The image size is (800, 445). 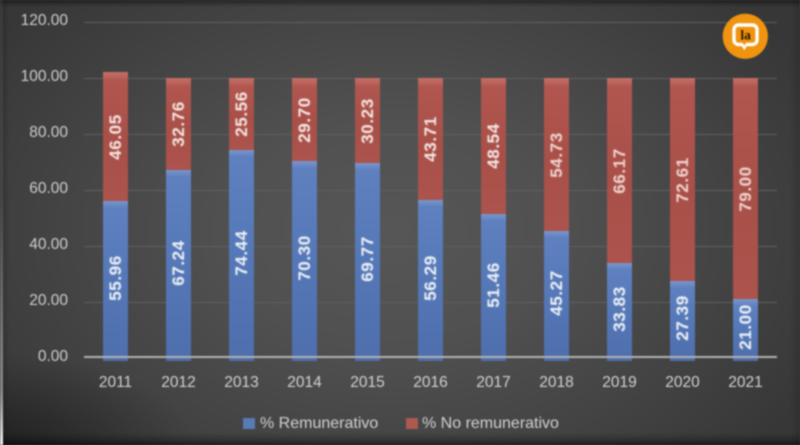 I want to click on svg-text: la, so click(x=745, y=35).